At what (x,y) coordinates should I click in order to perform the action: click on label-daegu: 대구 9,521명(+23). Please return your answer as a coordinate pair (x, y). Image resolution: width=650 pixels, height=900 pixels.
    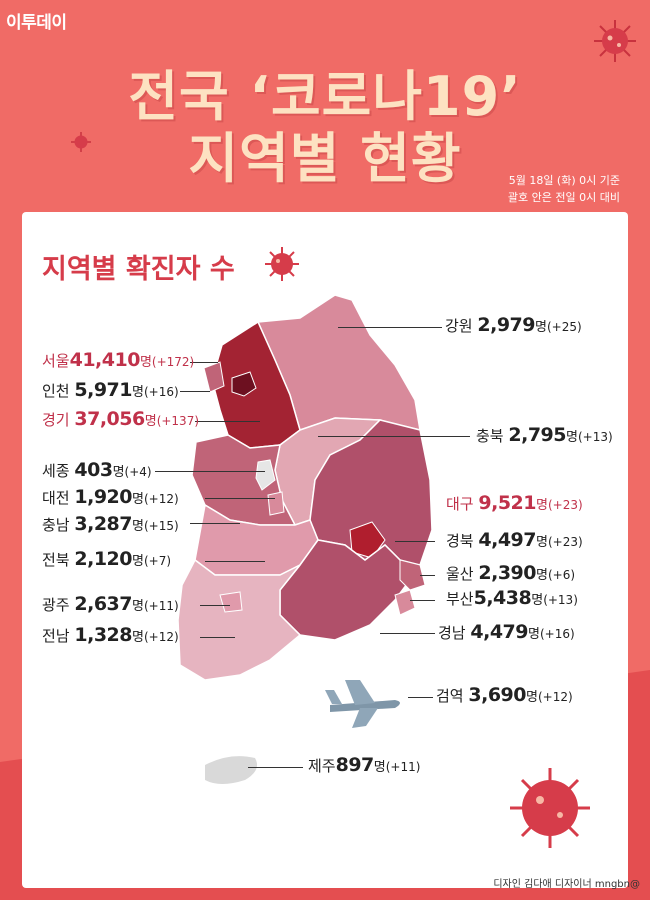
    Looking at the image, I should click on (514, 503).